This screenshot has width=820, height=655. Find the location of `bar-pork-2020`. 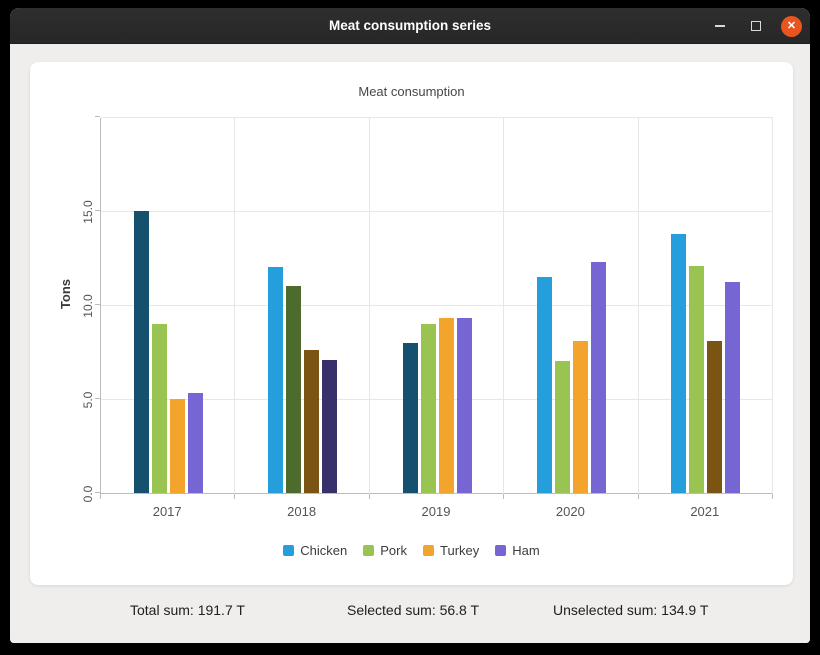

bar-pork-2020 is located at coordinates (562, 427).